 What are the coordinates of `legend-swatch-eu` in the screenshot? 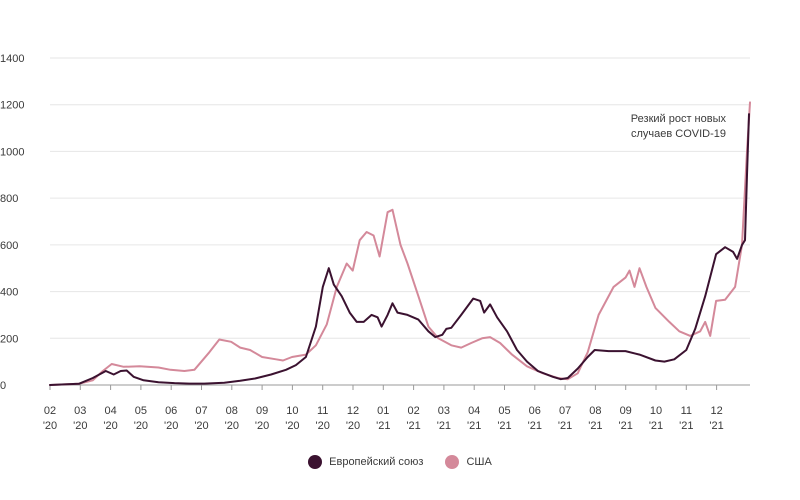 It's located at (315, 462).